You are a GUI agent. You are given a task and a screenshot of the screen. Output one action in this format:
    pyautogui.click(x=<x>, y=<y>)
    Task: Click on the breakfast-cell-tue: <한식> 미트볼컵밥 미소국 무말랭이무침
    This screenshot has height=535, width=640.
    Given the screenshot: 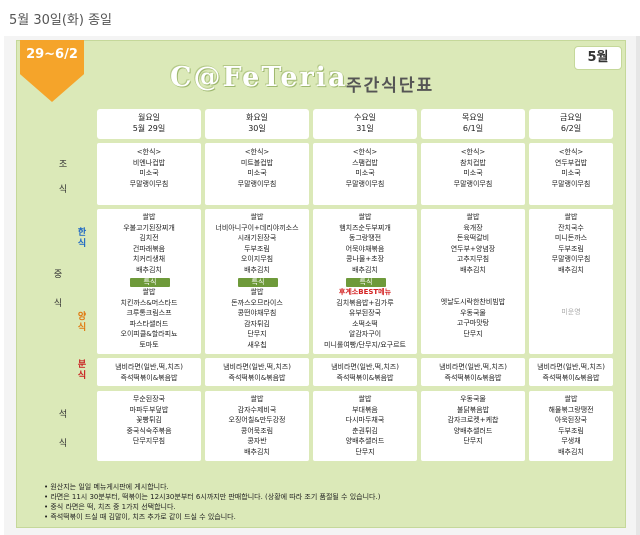 What is the action you would take?
    pyautogui.click(x=257, y=174)
    